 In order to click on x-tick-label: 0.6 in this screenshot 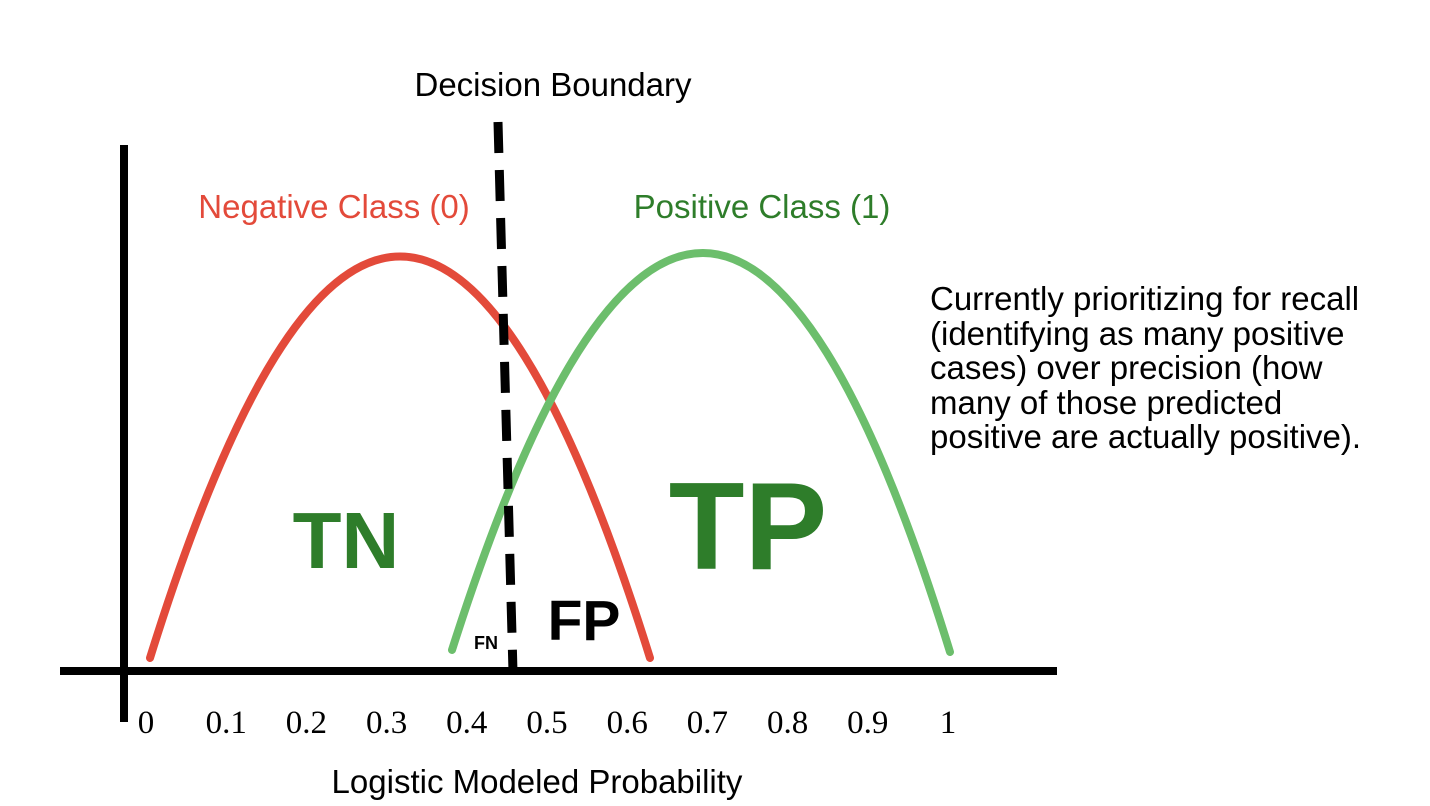, I will do `click(627, 723)`.